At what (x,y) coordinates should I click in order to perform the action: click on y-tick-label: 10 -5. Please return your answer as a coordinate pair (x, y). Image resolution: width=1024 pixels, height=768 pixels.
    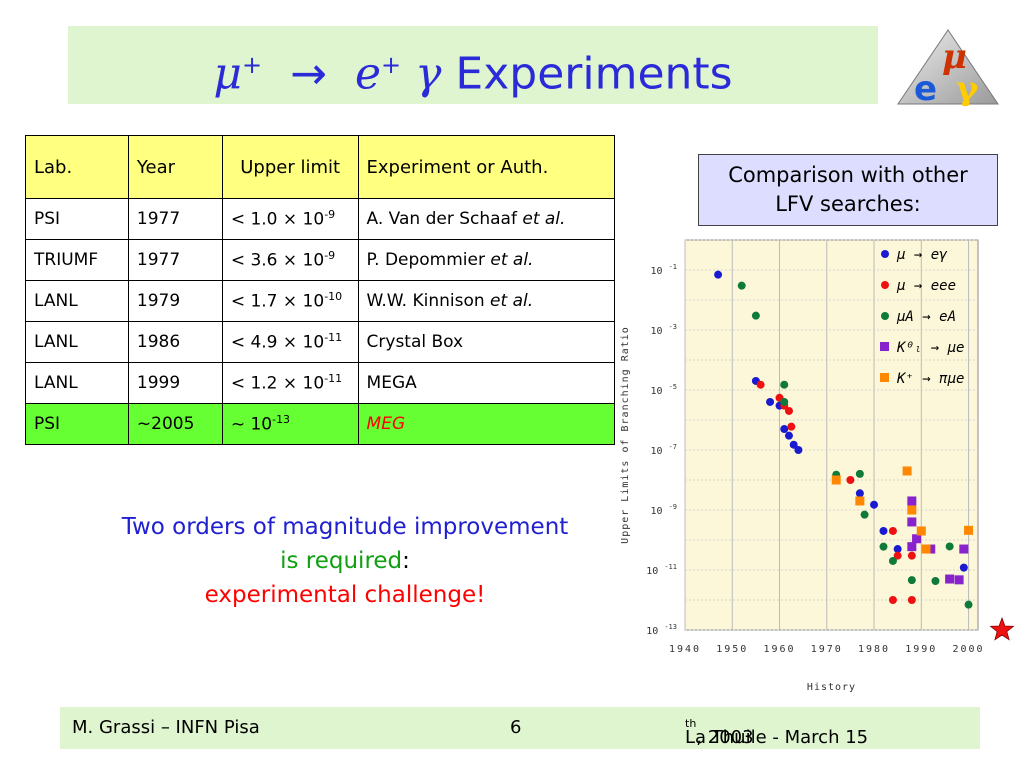
    Looking at the image, I should click on (664, 390).